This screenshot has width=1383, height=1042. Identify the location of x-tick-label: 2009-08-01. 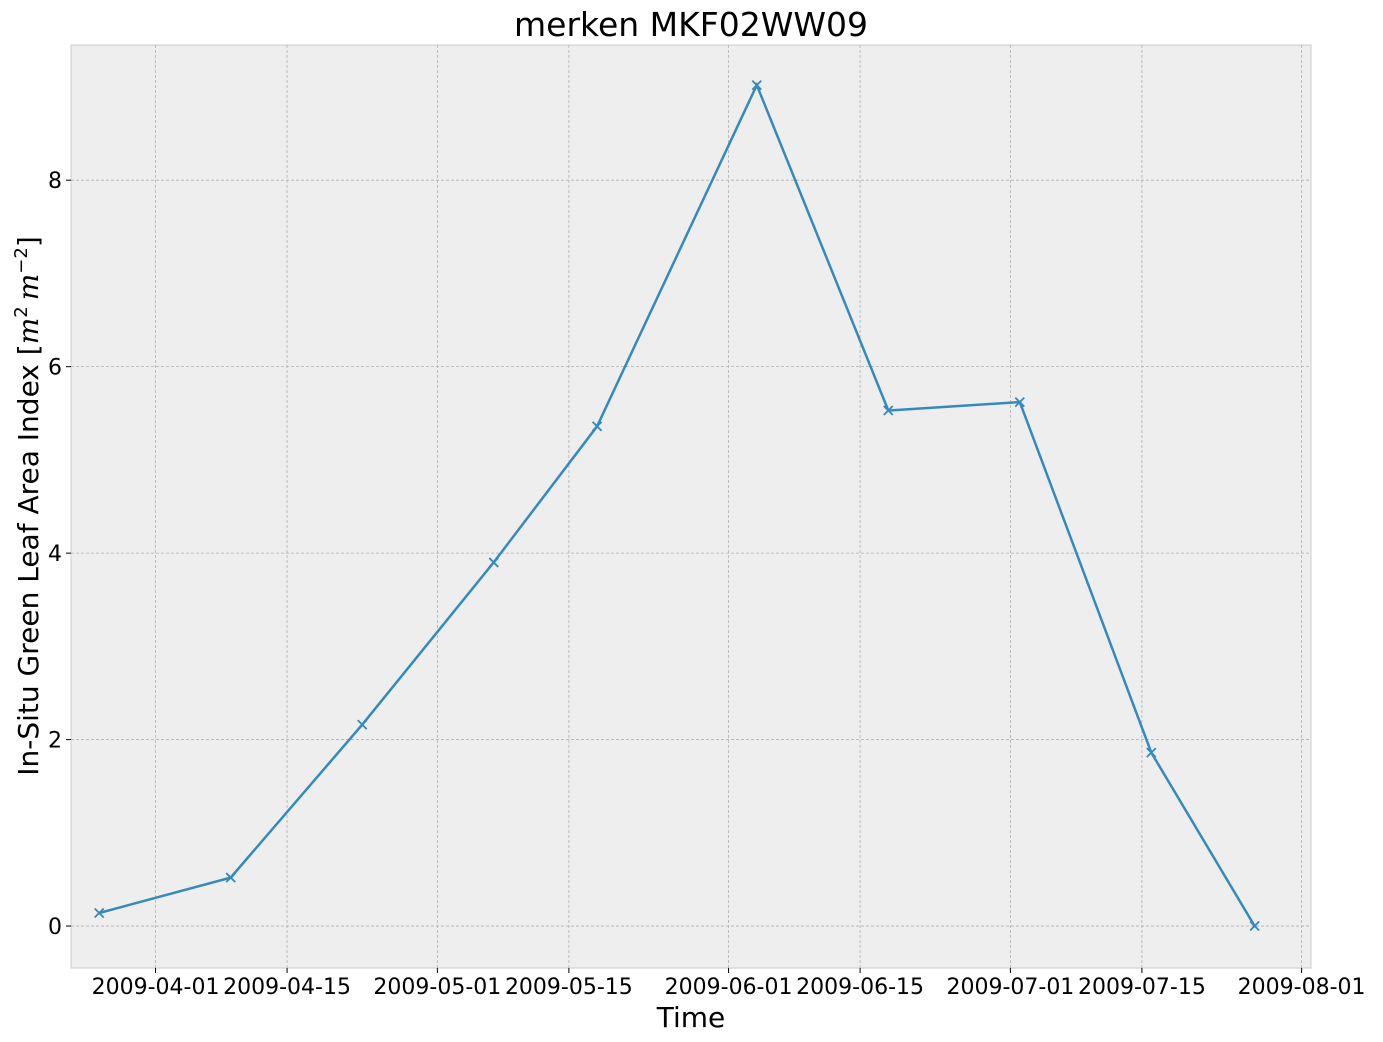
(1302, 987).